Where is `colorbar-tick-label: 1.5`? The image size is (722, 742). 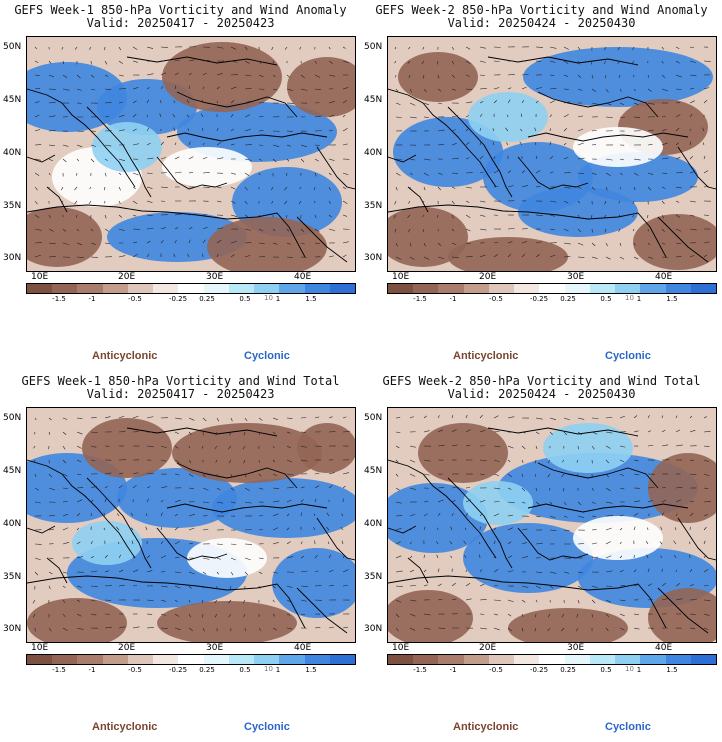
colorbar-tick-label: 1.5 is located at coordinates (311, 670).